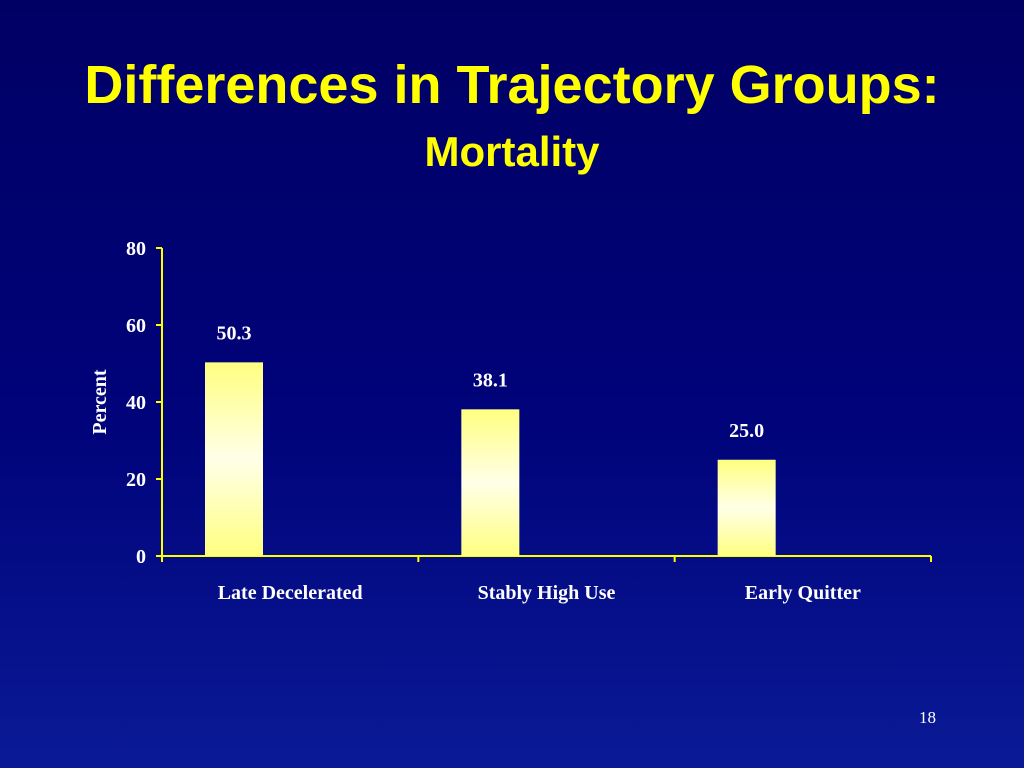 This screenshot has height=768, width=1024. What do you see at coordinates (803, 593) in the screenshot?
I see `x-tick-label: Early Quitter` at bounding box center [803, 593].